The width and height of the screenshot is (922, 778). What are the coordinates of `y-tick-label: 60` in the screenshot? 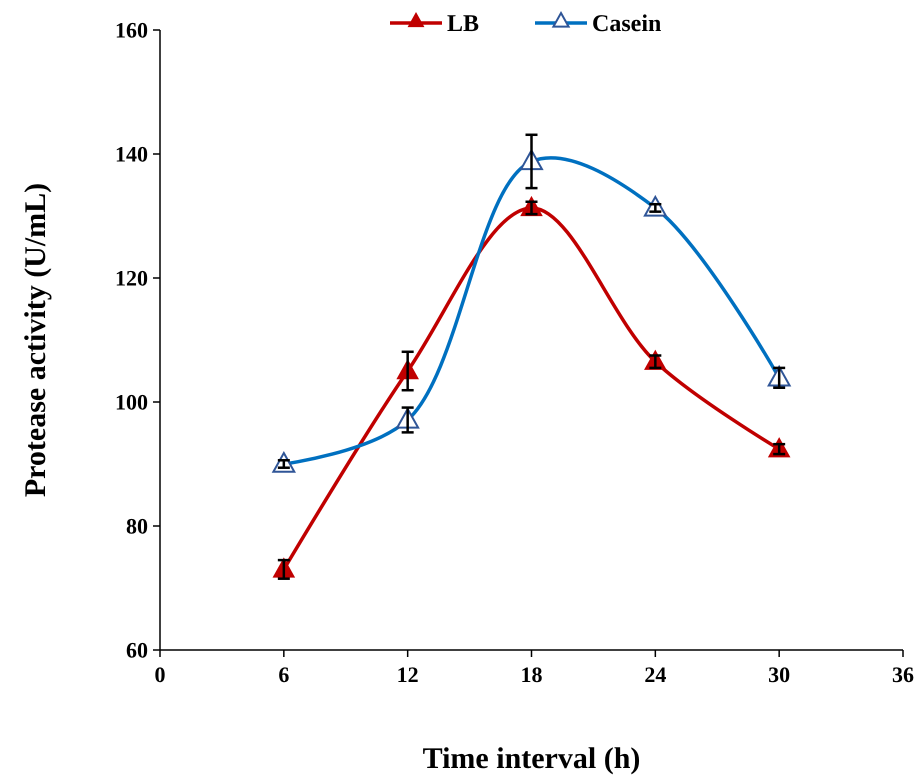 It's located at (137, 650).